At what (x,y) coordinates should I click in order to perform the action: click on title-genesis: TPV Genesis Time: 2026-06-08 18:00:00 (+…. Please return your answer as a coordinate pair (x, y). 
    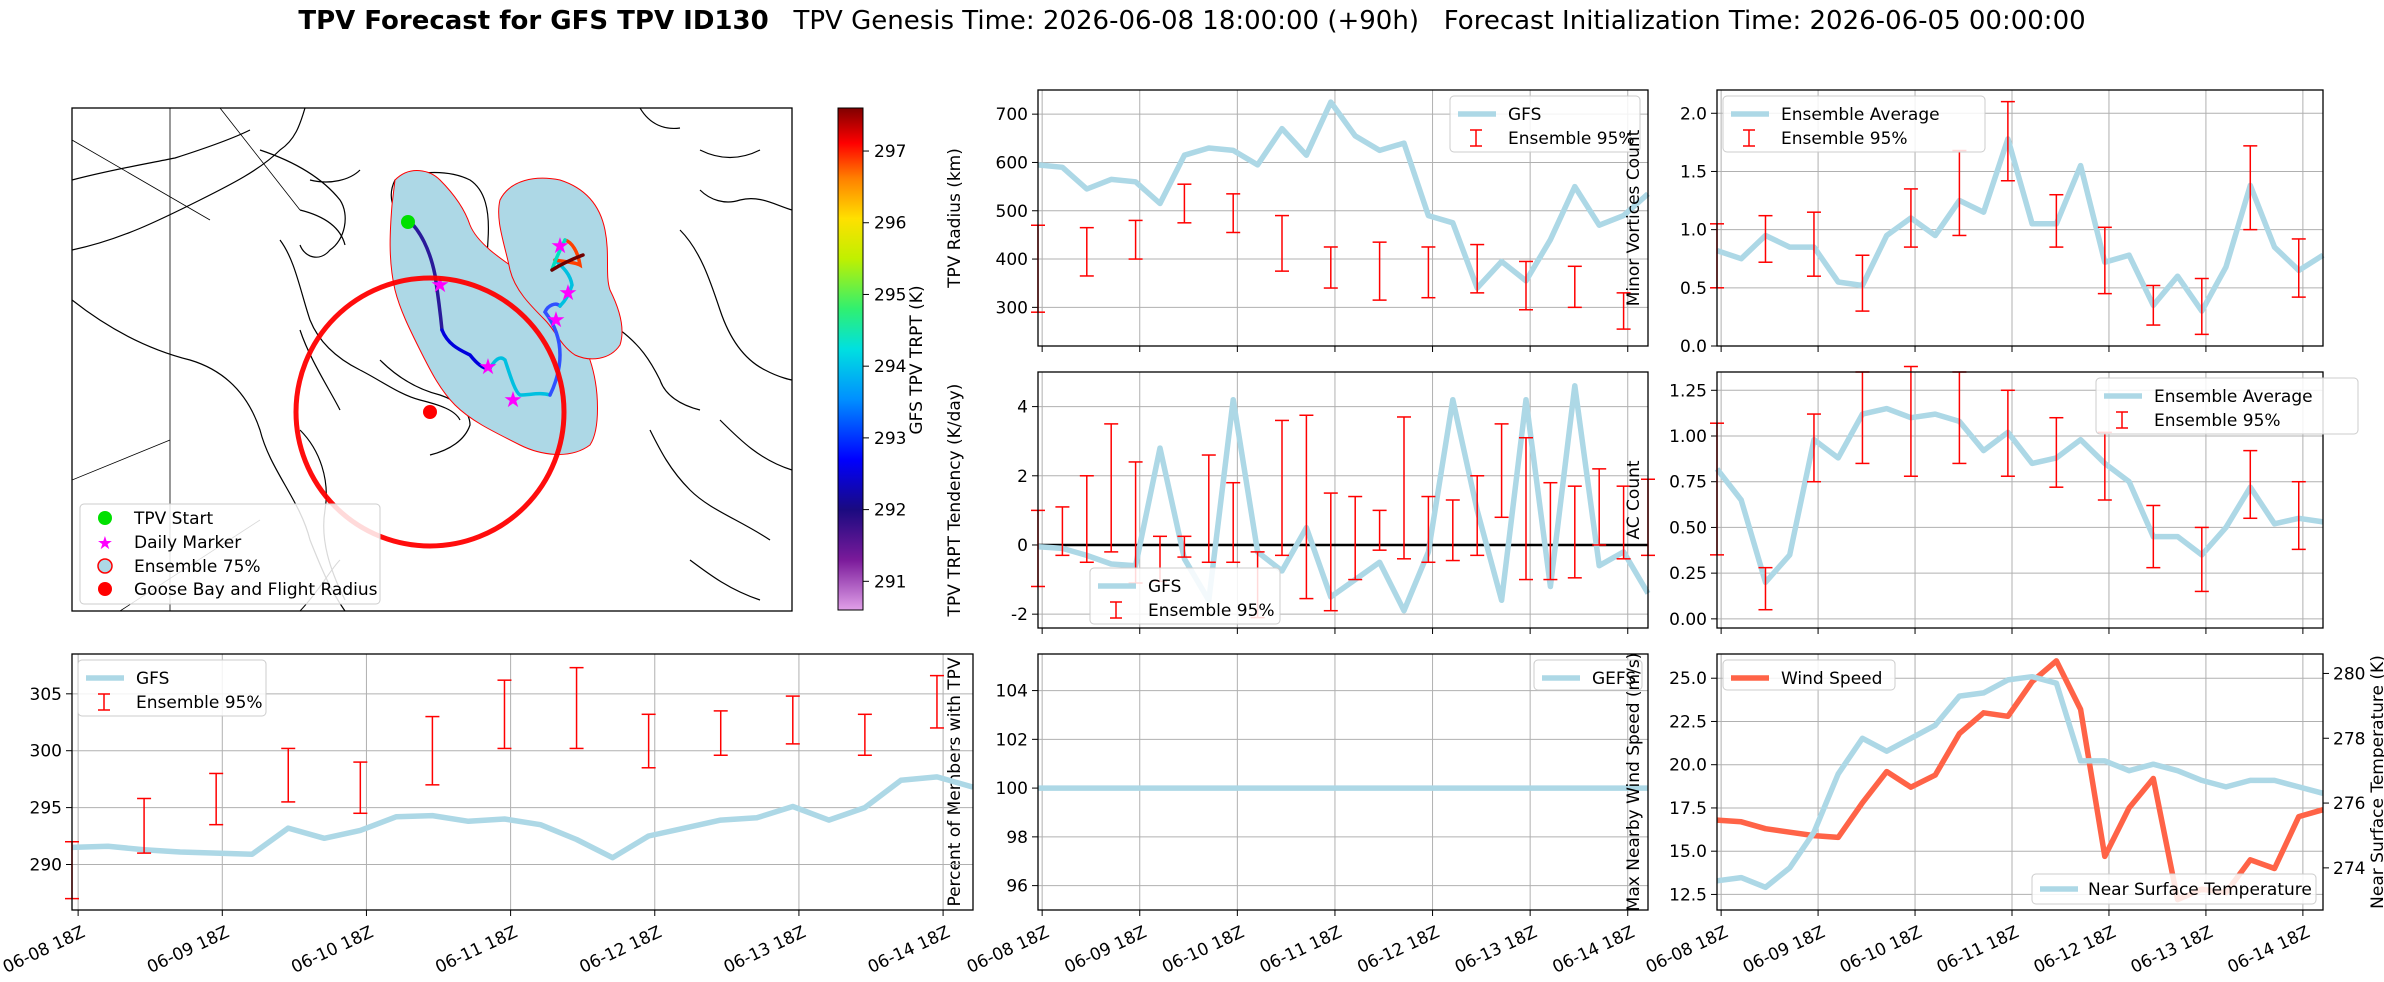
    Looking at the image, I should click on (1106, 21).